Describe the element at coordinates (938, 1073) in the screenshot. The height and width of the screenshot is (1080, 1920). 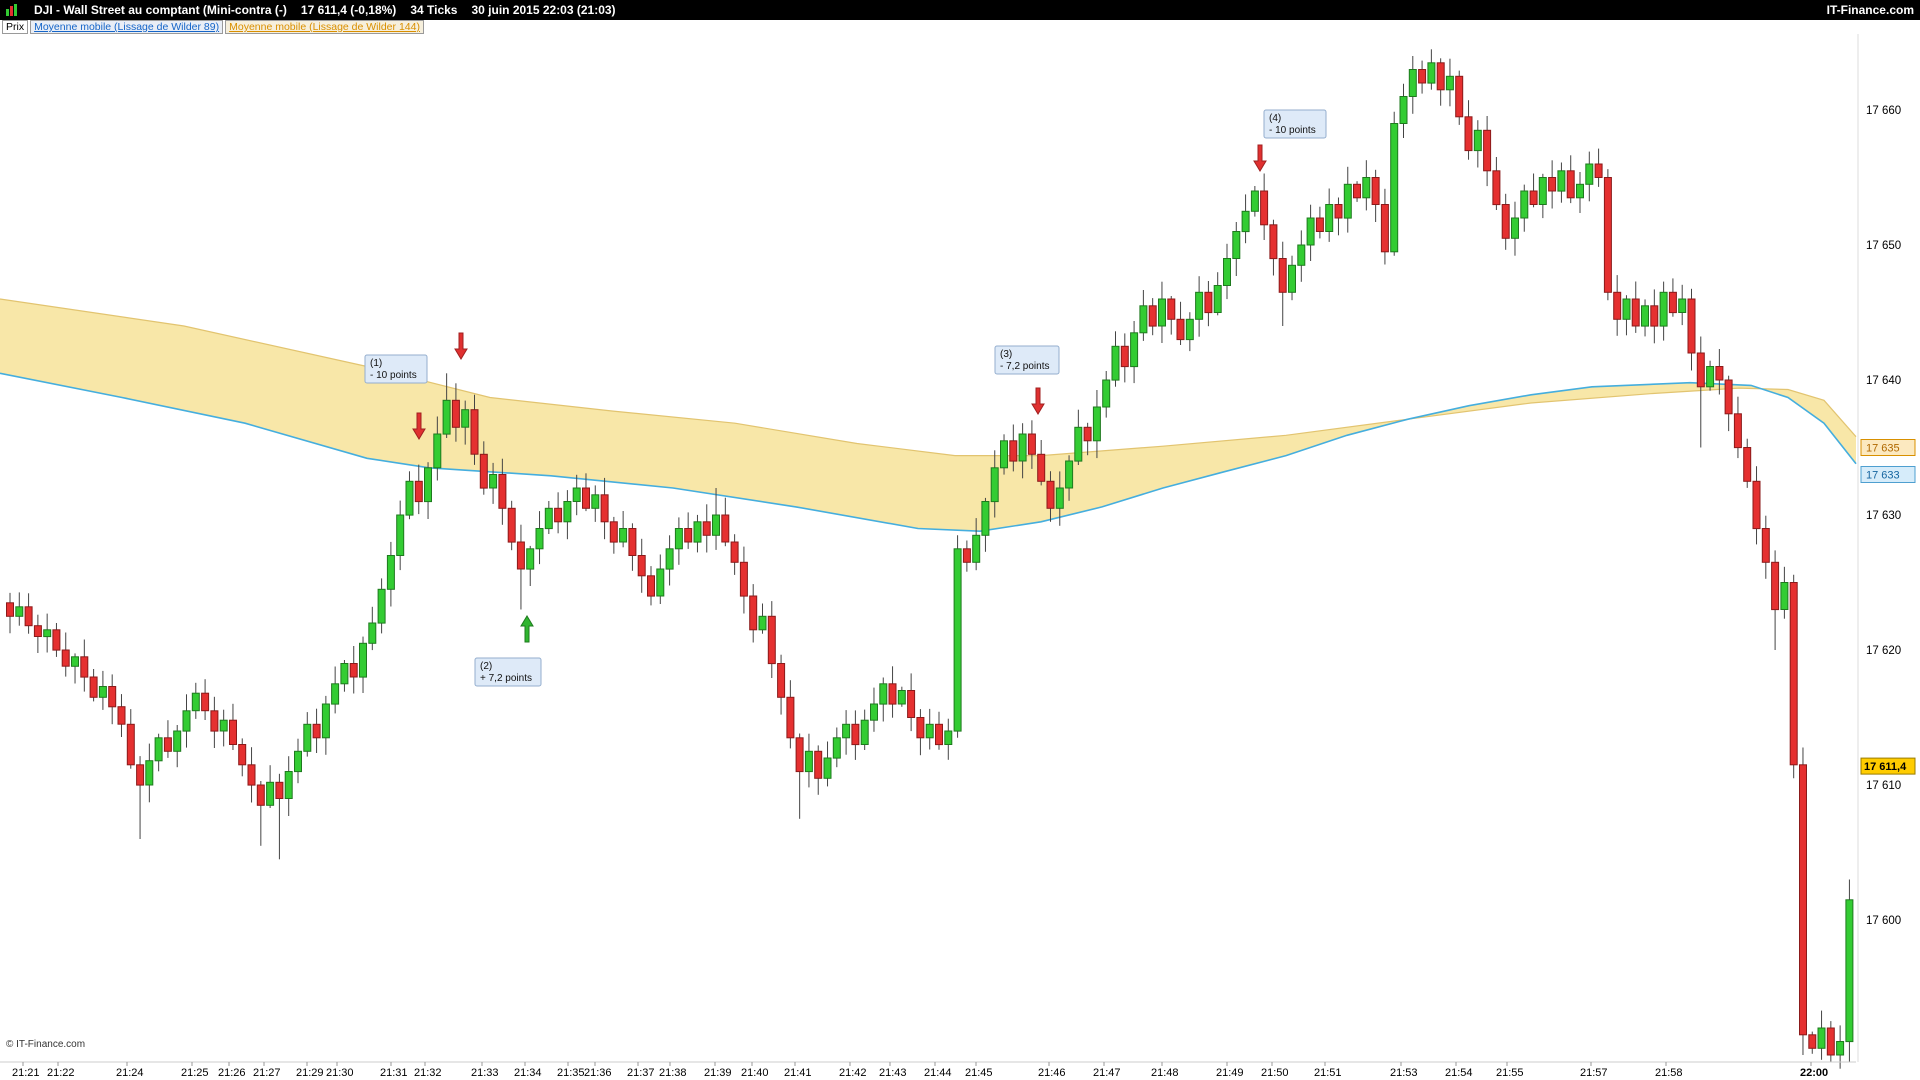
I see `svg-text: 21:44` at that location.